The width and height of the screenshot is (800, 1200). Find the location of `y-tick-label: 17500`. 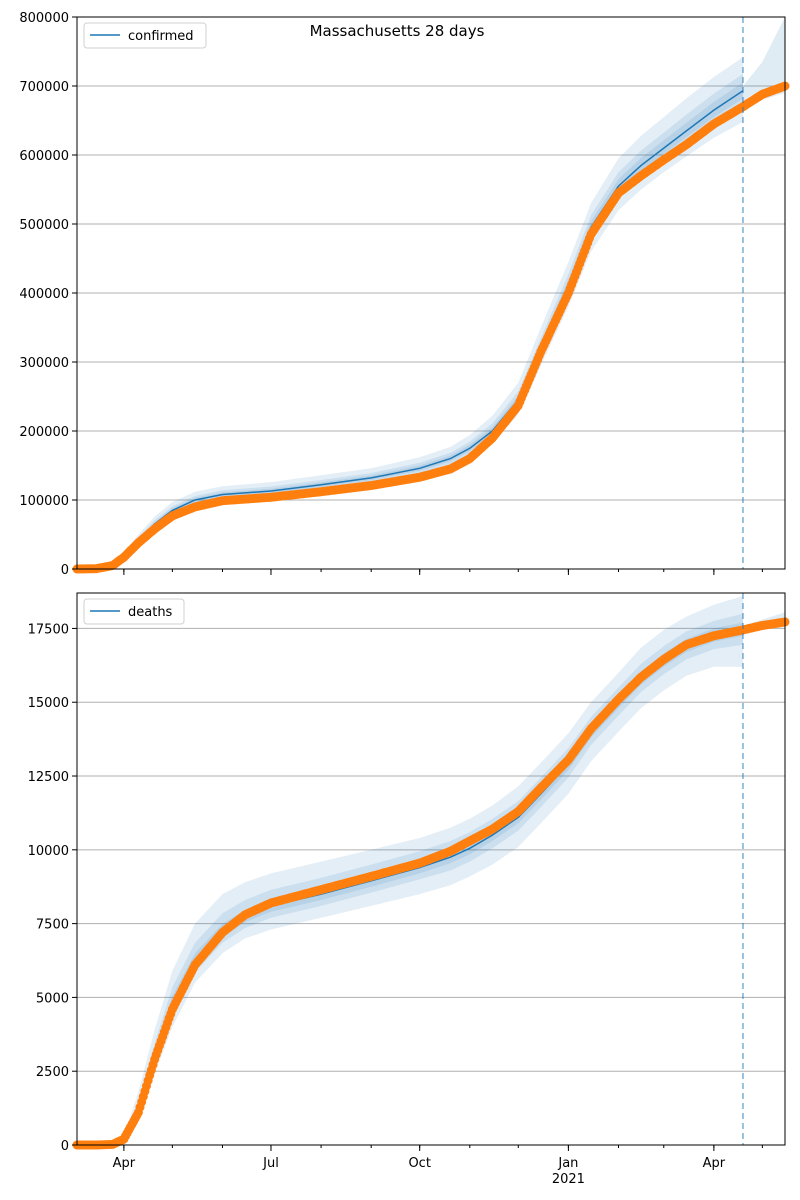

y-tick-label: 17500 is located at coordinates (48, 629).